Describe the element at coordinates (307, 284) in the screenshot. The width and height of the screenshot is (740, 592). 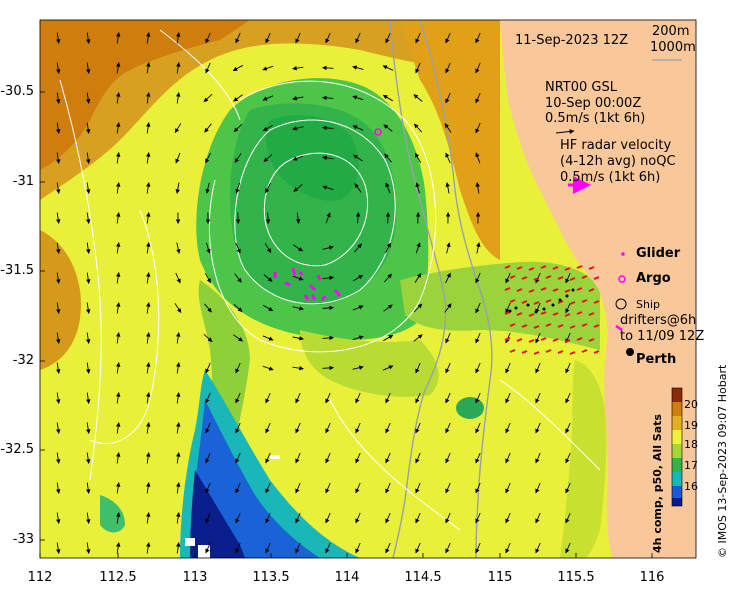
I see `glider-markers` at that location.